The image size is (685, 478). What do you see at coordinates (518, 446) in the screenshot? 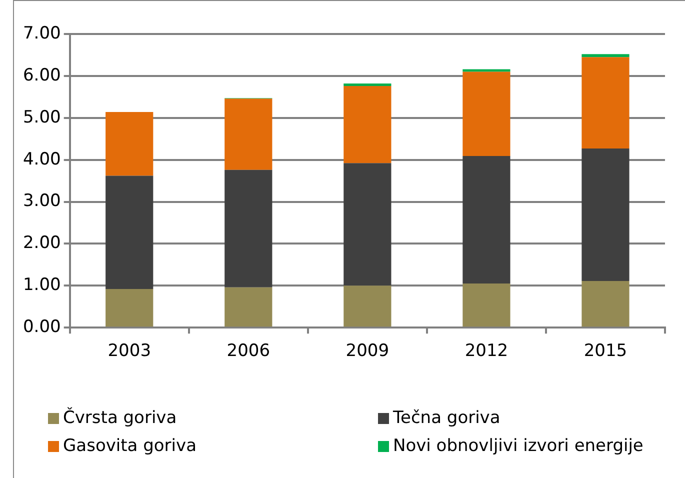
I see `legend-label: Novi obnovljivi izvori energije` at bounding box center [518, 446].